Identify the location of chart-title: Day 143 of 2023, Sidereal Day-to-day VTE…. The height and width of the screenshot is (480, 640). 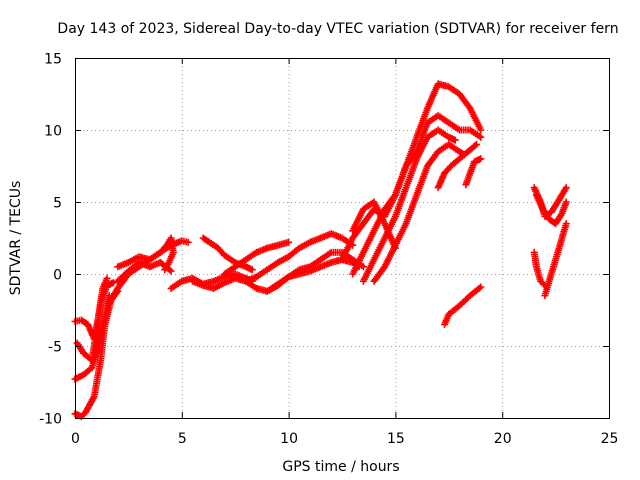
(337, 29).